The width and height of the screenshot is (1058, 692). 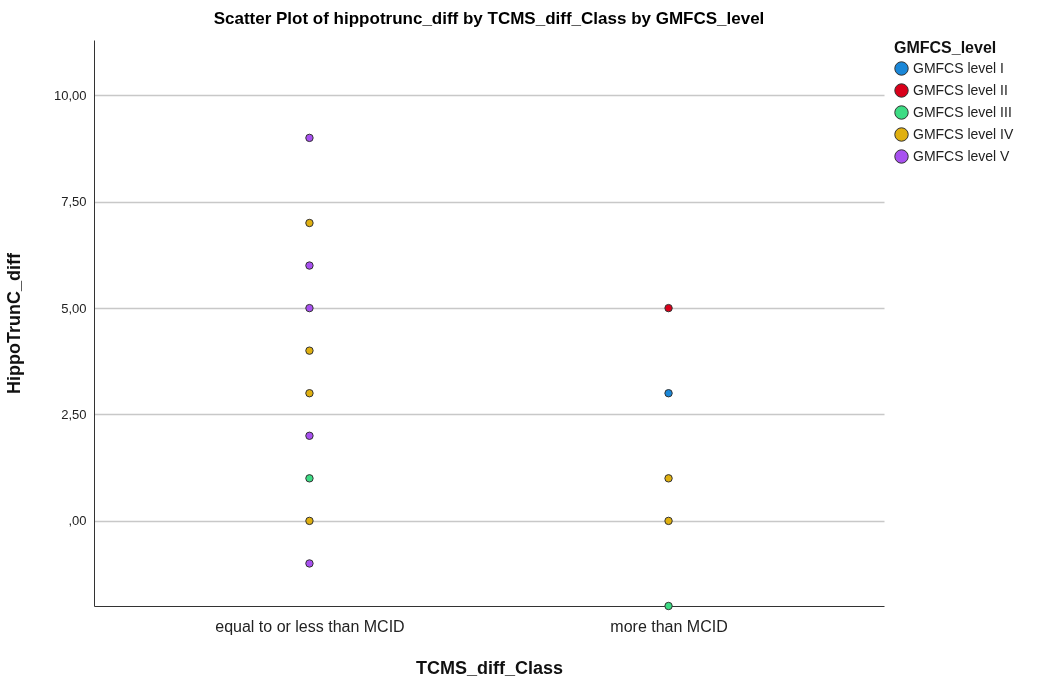 What do you see at coordinates (959, 67) in the screenshot?
I see `legend-label: GMFCS level I` at bounding box center [959, 67].